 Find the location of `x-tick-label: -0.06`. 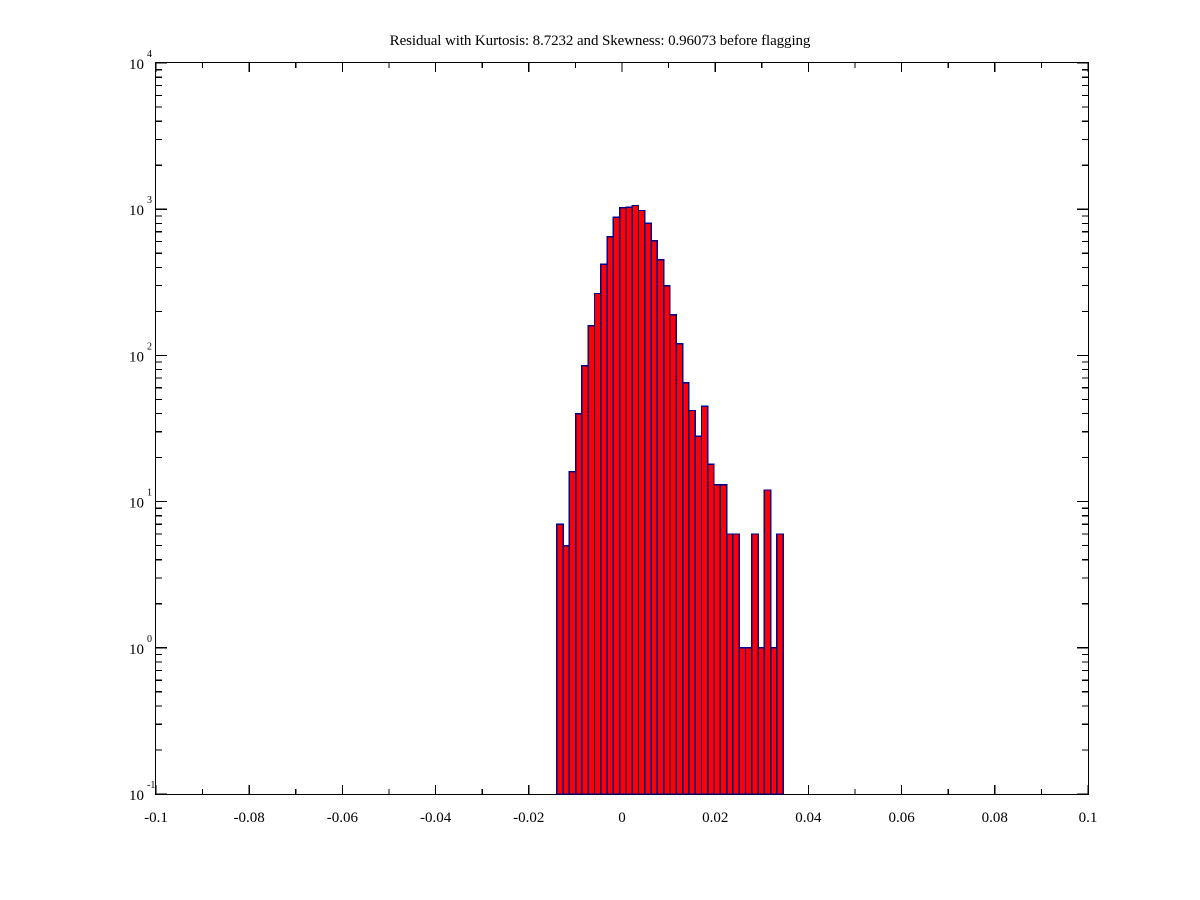

x-tick-label: -0.06 is located at coordinates (343, 818).